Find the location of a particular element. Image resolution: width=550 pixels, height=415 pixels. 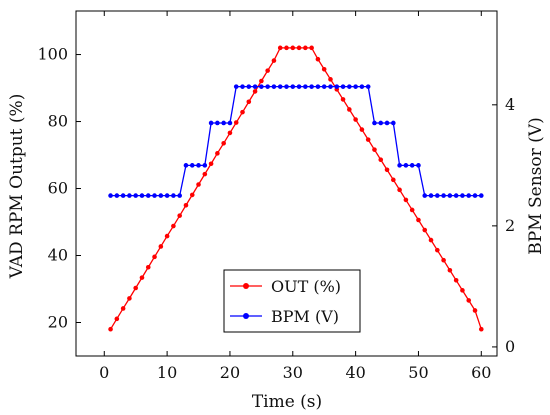

legend-label-bpm: BPM (V) is located at coordinates (305, 316).